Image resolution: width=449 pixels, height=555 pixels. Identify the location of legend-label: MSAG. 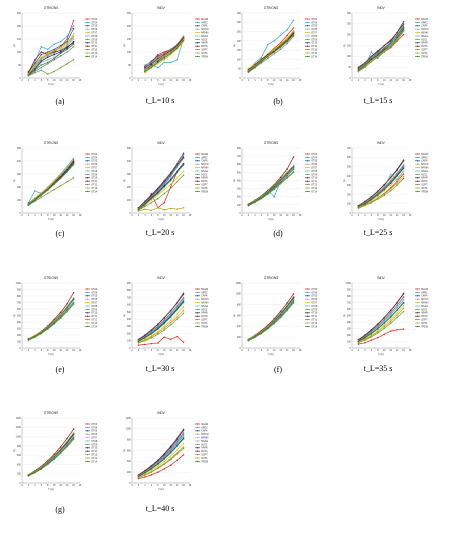
(204, 36).